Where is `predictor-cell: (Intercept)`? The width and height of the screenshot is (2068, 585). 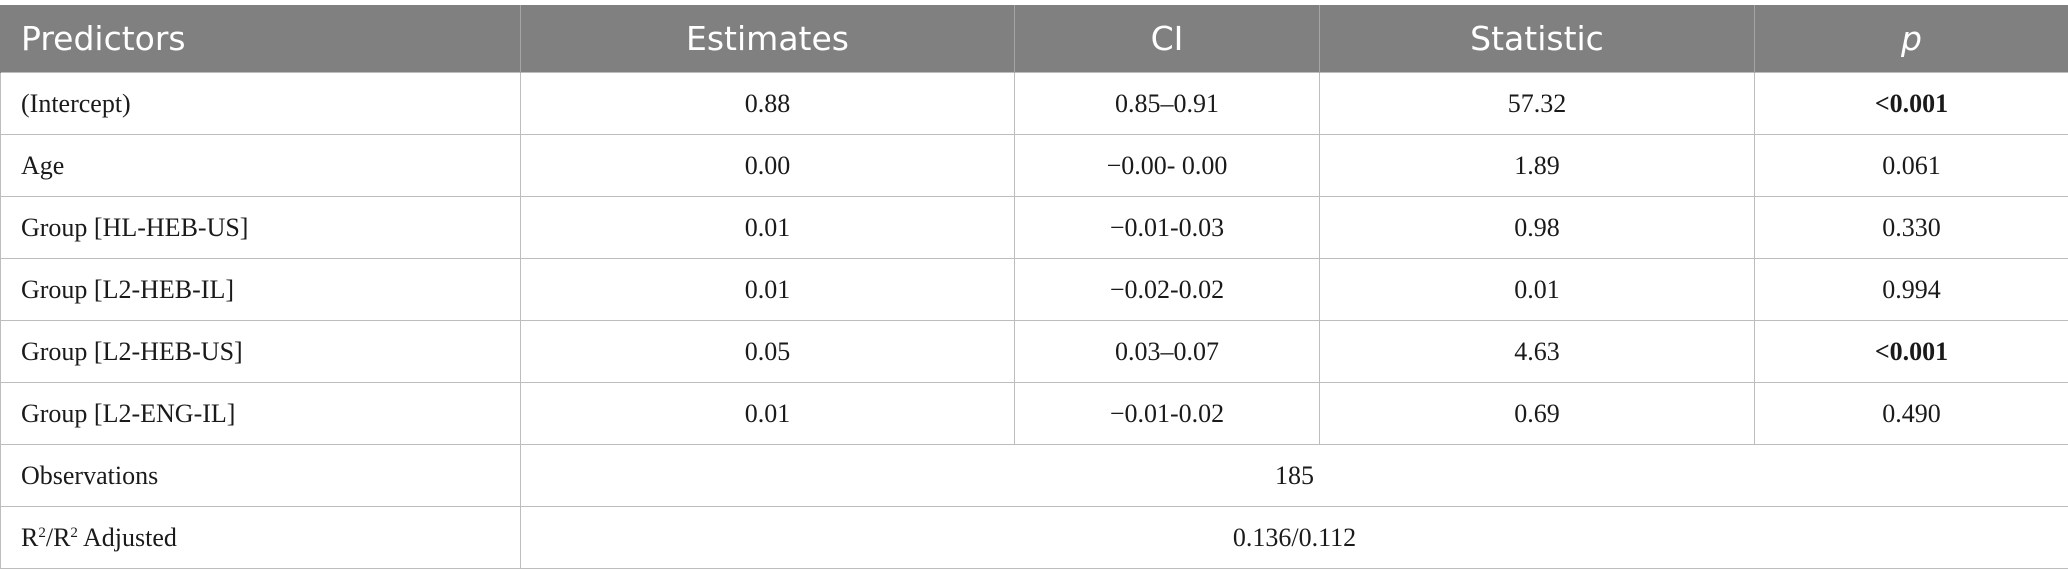
predictor-cell: (Intercept) is located at coordinates (260, 103).